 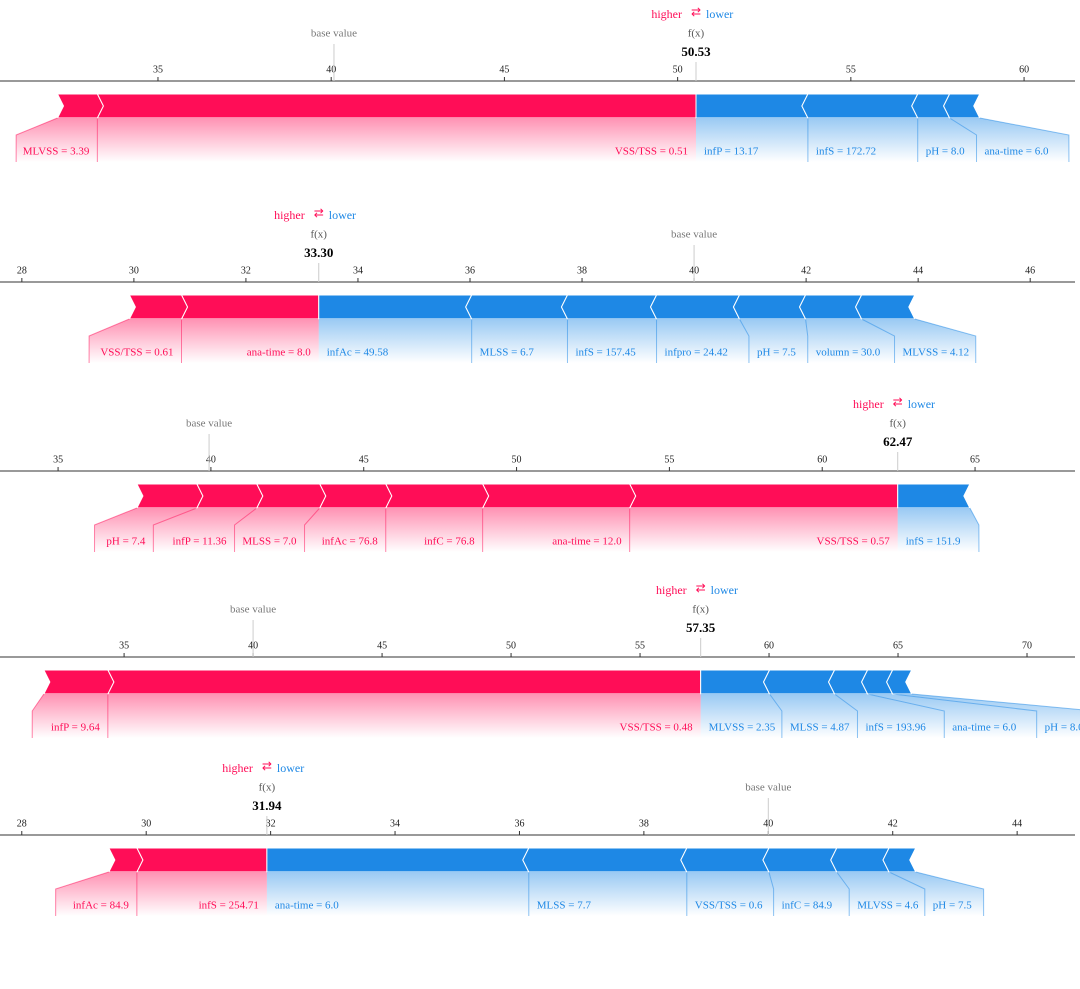 What do you see at coordinates (582, 270) in the screenshot?
I see `x-tick-label: 38` at bounding box center [582, 270].